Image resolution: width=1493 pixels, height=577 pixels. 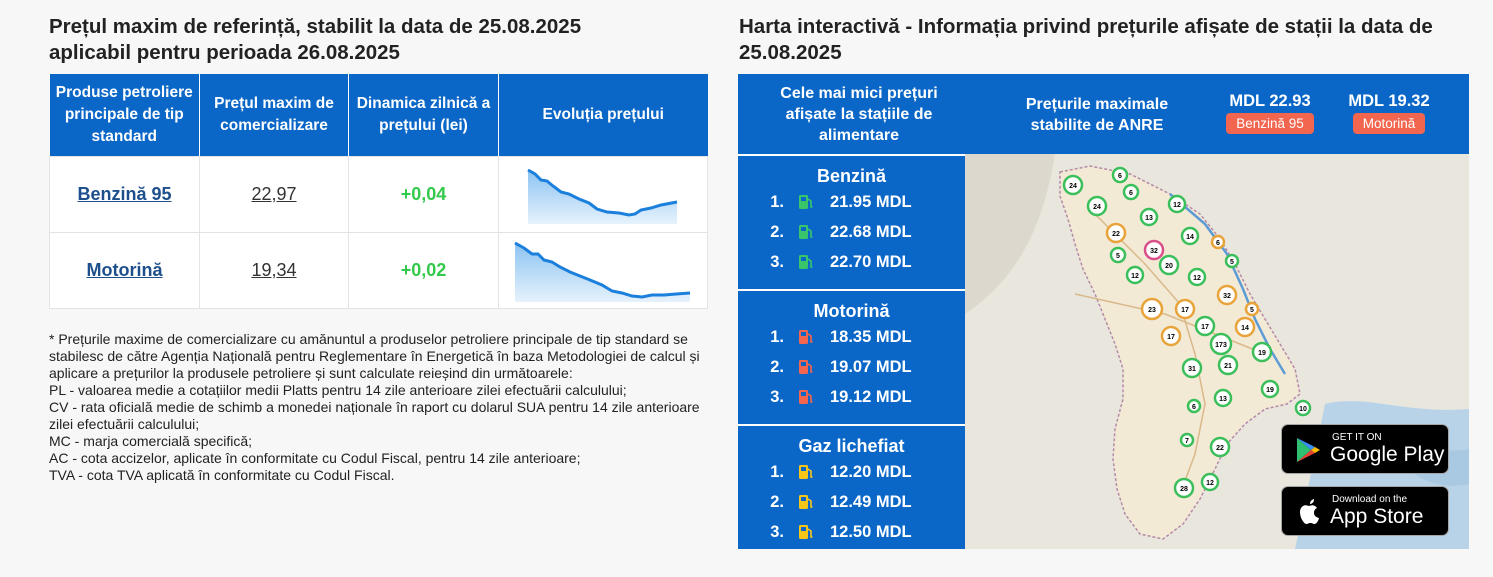 I want to click on daily-change-value: +0,02, so click(x=423, y=270).